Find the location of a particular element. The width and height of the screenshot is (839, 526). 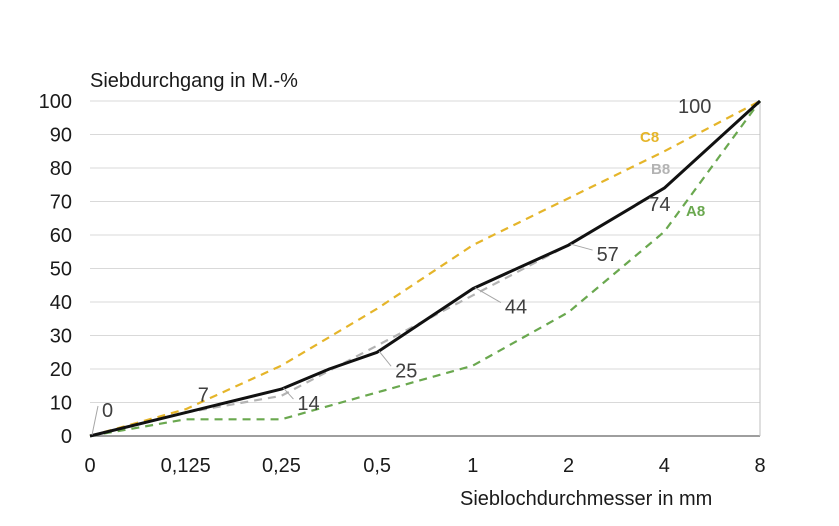

data-label: 100 is located at coordinates (694, 107).